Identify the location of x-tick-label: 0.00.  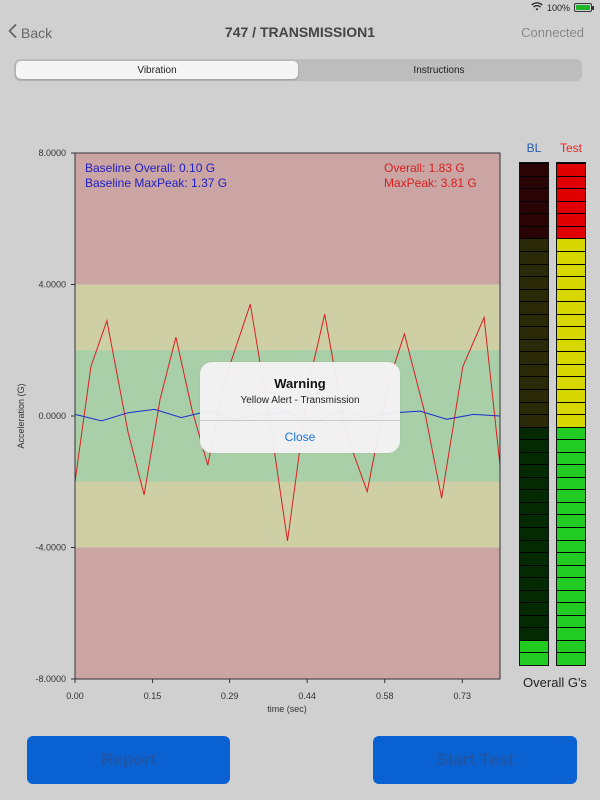
(75, 696).